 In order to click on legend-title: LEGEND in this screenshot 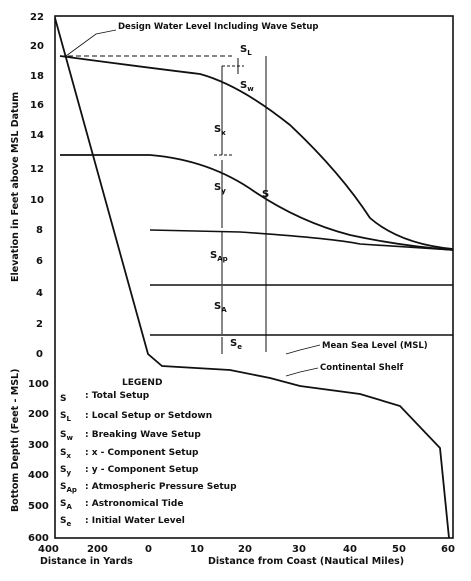, I will do `click(142, 383)`.